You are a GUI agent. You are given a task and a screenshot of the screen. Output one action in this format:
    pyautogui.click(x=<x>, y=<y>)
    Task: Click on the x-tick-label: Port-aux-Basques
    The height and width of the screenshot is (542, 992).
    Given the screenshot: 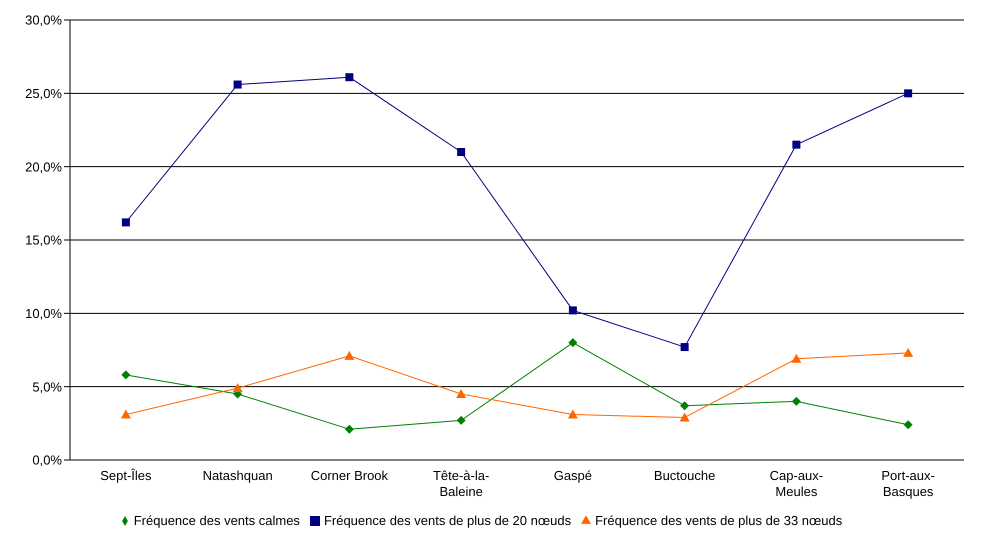 What is the action you would take?
    pyautogui.click(x=908, y=483)
    